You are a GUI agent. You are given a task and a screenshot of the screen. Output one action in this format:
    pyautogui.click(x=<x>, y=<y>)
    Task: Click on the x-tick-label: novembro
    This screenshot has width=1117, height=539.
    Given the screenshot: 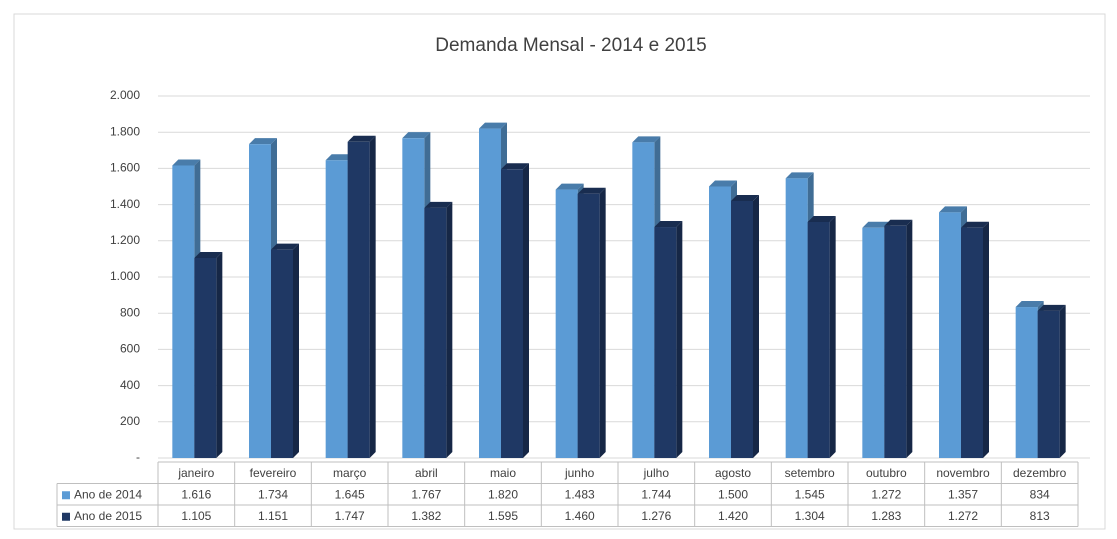 What is the action you would take?
    pyautogui.click(x=963, y=473)
    